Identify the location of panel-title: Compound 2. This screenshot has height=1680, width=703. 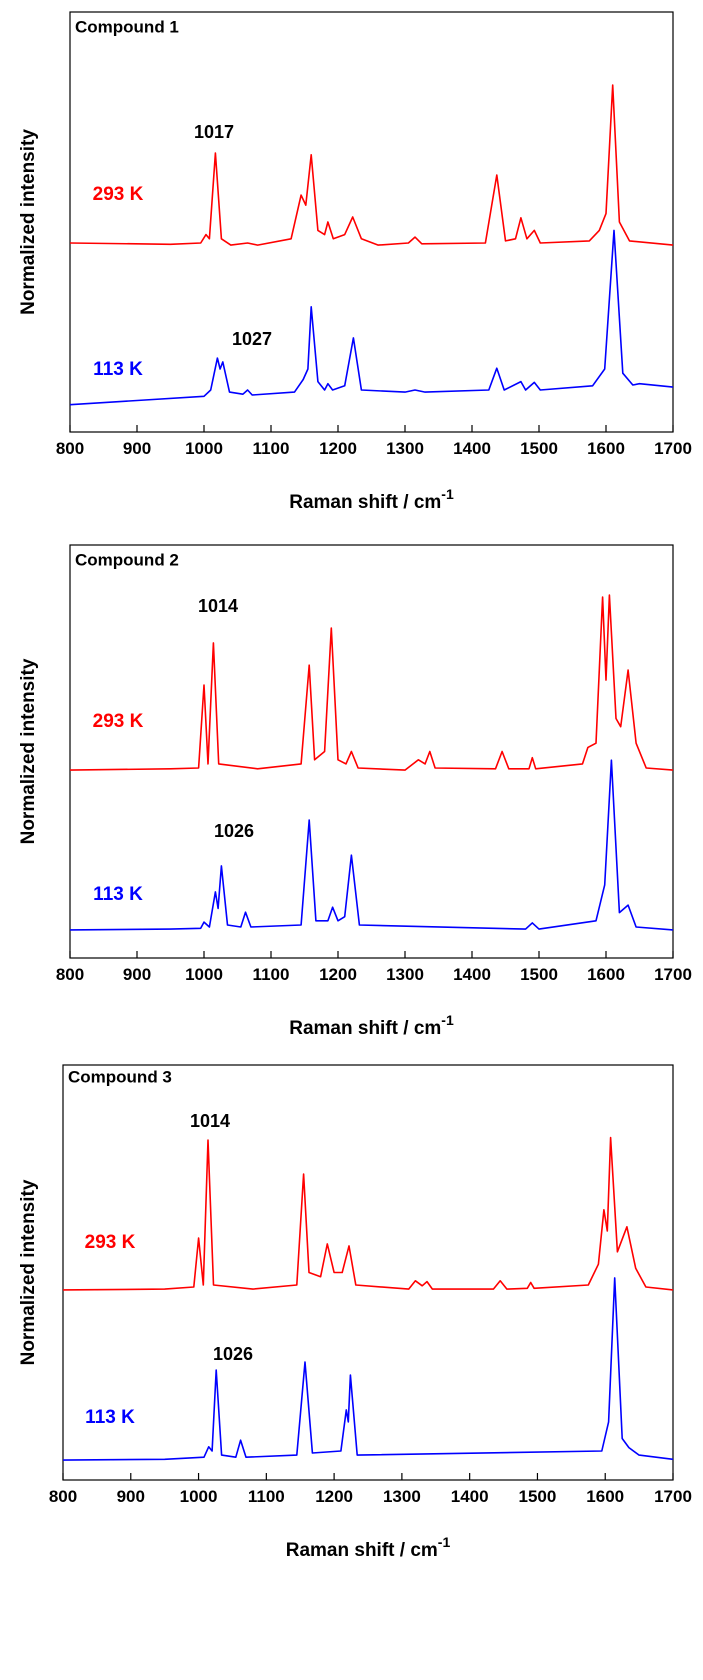
(127, 559).